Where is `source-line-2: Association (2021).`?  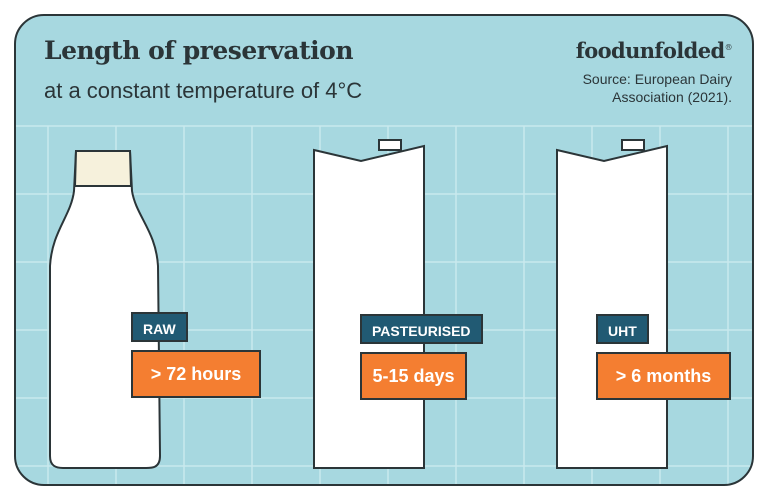
source-line-2: Association (2021). is located at coordinates (672, 97).